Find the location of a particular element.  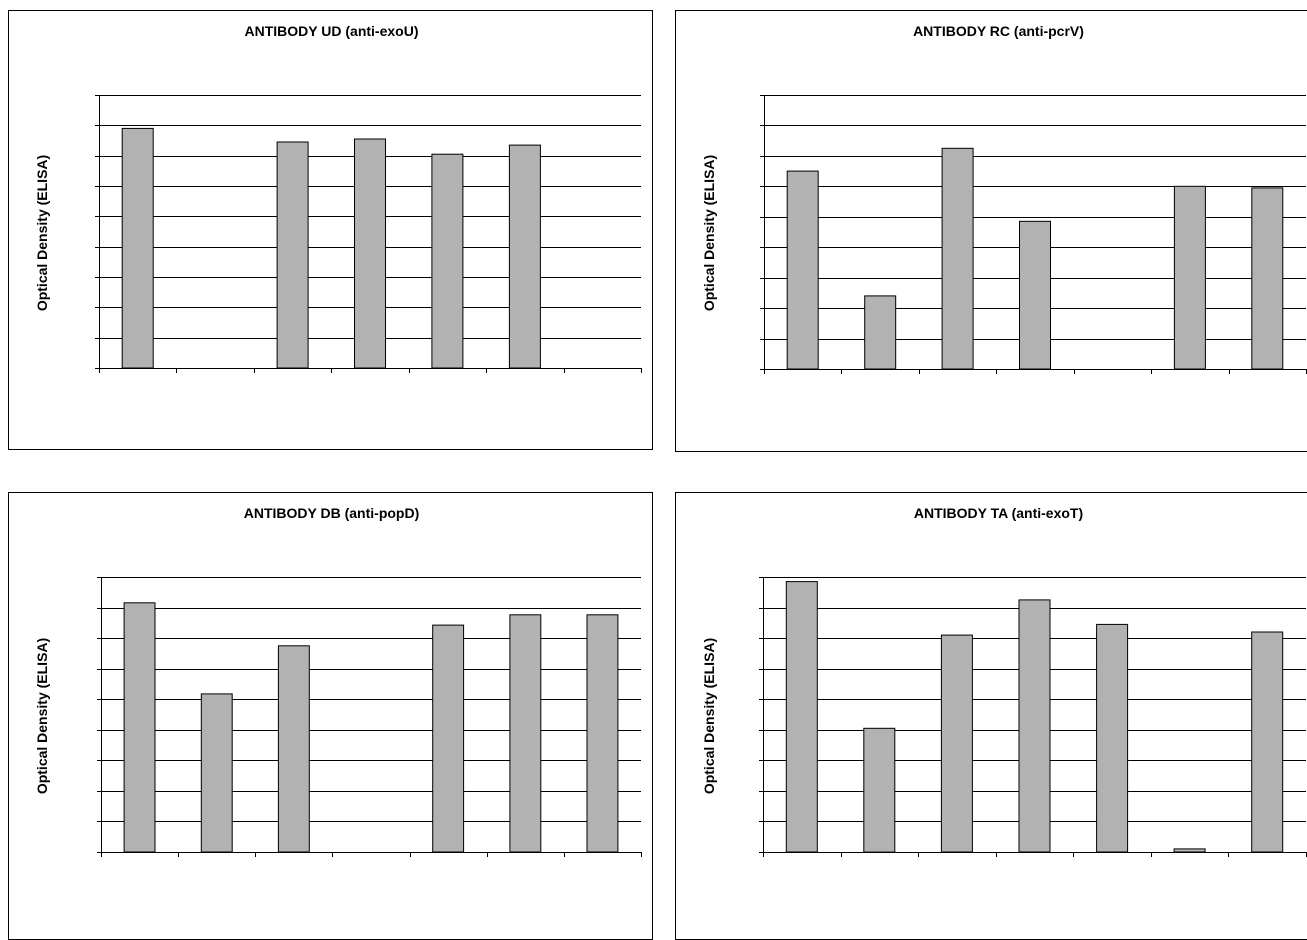

bar-chart-rc is located at coordinates (1033, 234).